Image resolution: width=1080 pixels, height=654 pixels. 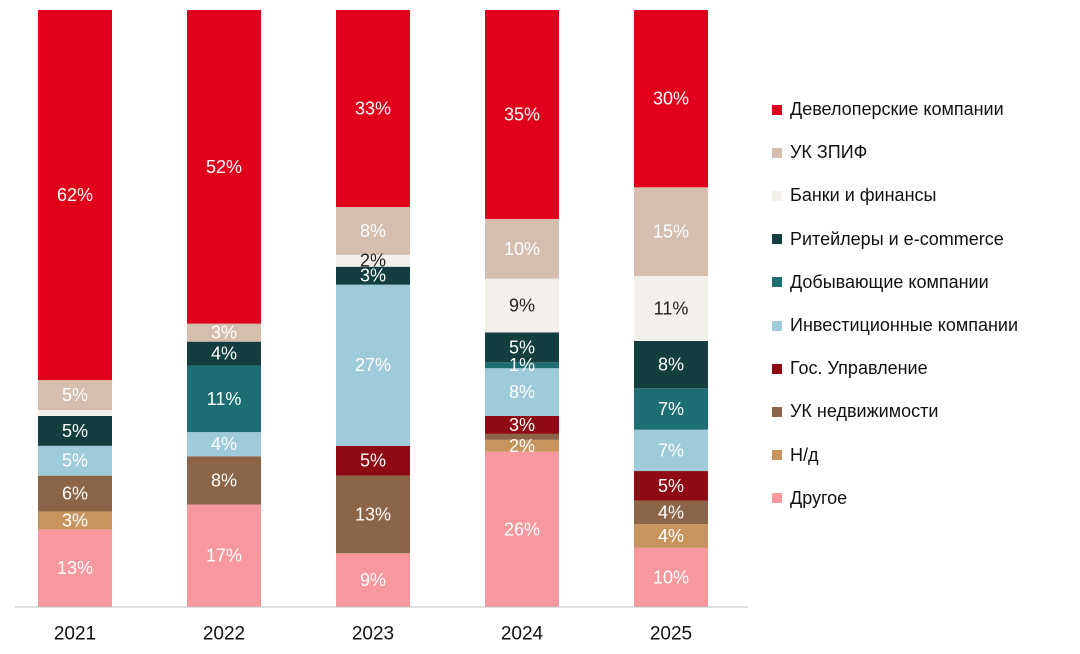 I want to click on data-label: 30%, so click(x=671, y=99).